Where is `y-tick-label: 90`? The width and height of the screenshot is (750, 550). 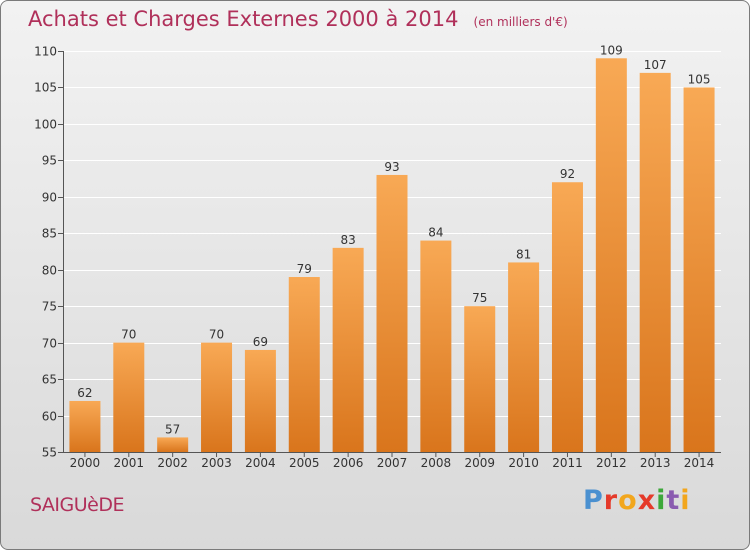
y-tick-label: 90 is located at coordinates (49, 198).